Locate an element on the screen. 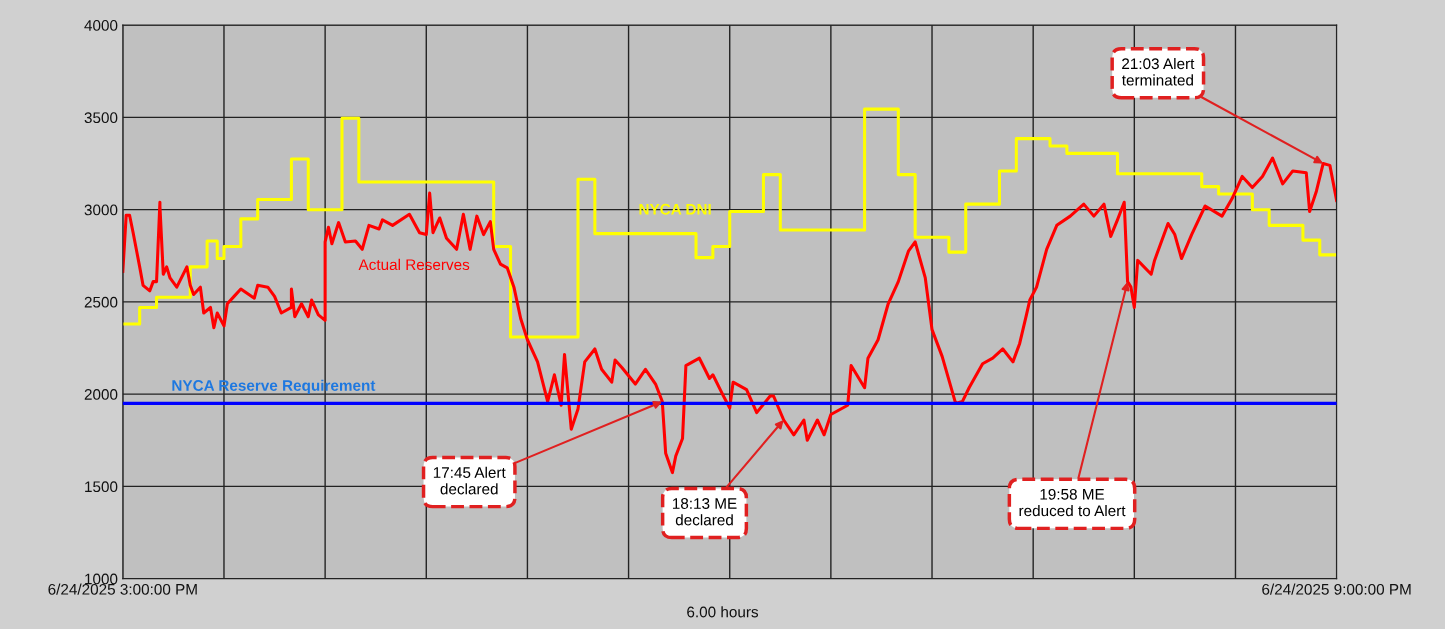  y-tick-label: 2000 is located at coordinates (101, 394).